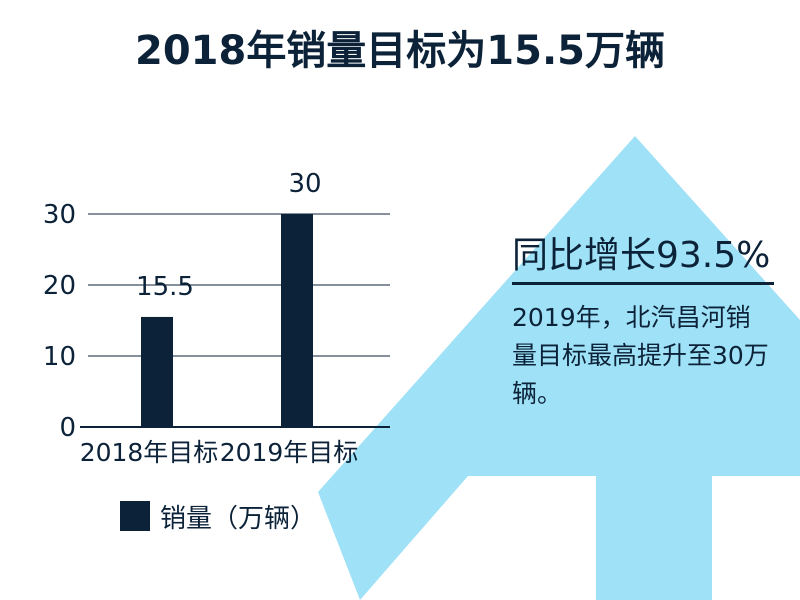  Describe the element at coordinates (59, 286) in the screenshot. I see `y-tick-label: 20` at that location.